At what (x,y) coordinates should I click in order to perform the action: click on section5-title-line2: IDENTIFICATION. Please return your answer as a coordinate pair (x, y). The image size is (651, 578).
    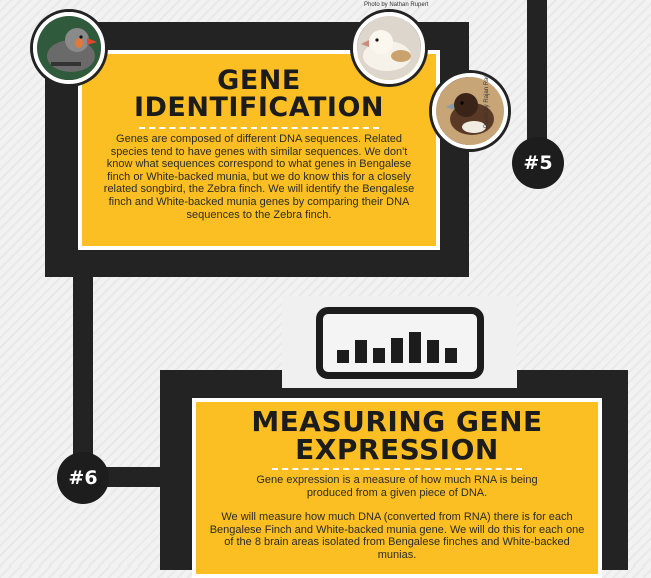
    Looking at the image, I should click on (259, 107).